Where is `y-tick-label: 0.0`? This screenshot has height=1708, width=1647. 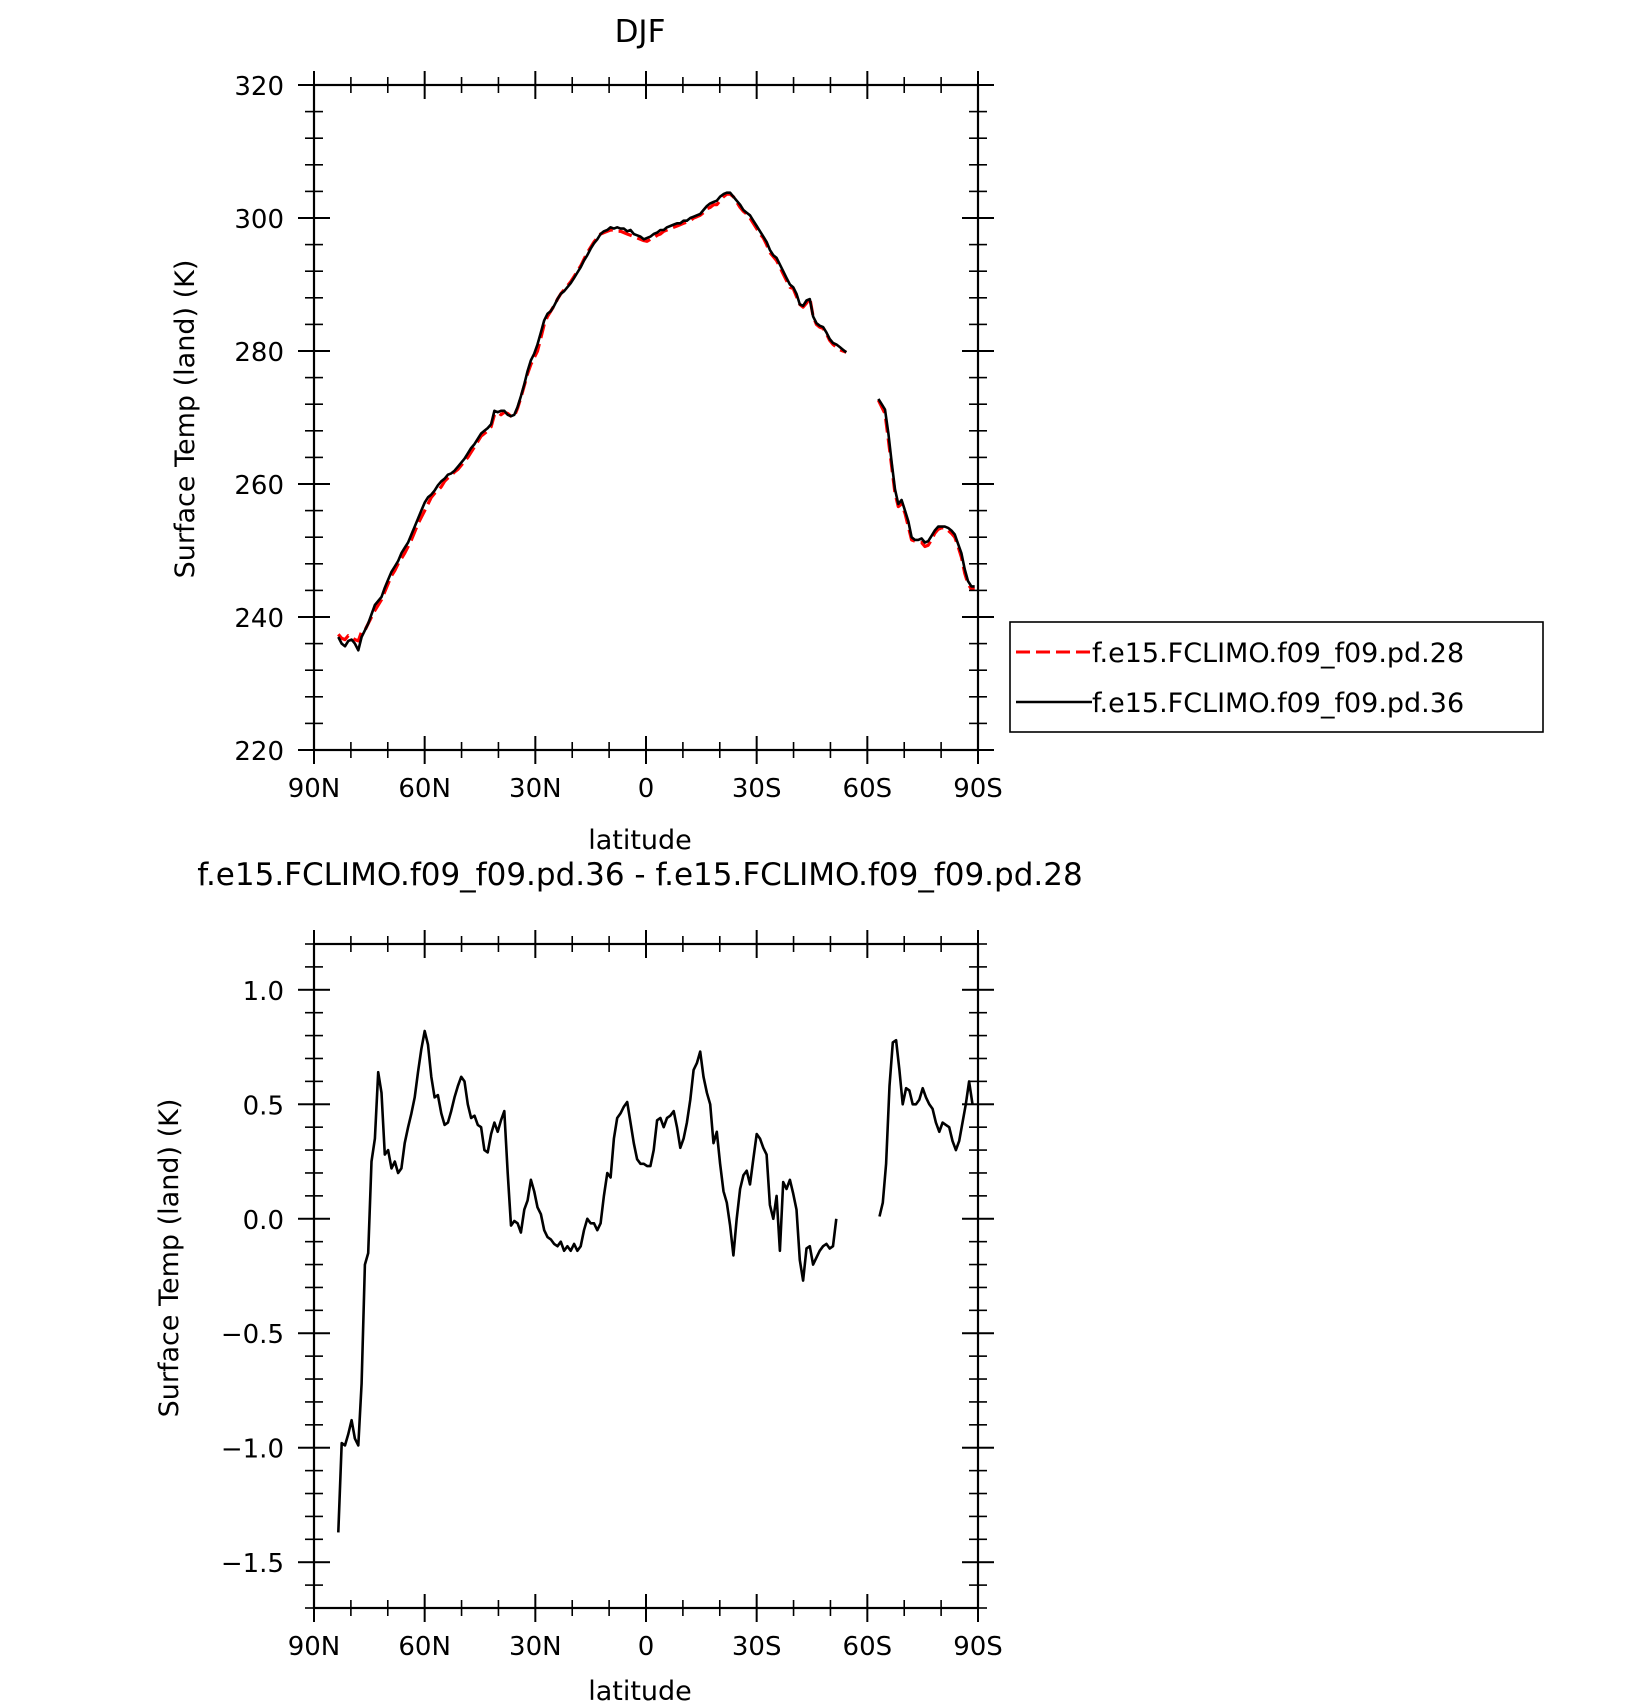 y-tick-label: 0.0 is located at coordinates (263, 1221).